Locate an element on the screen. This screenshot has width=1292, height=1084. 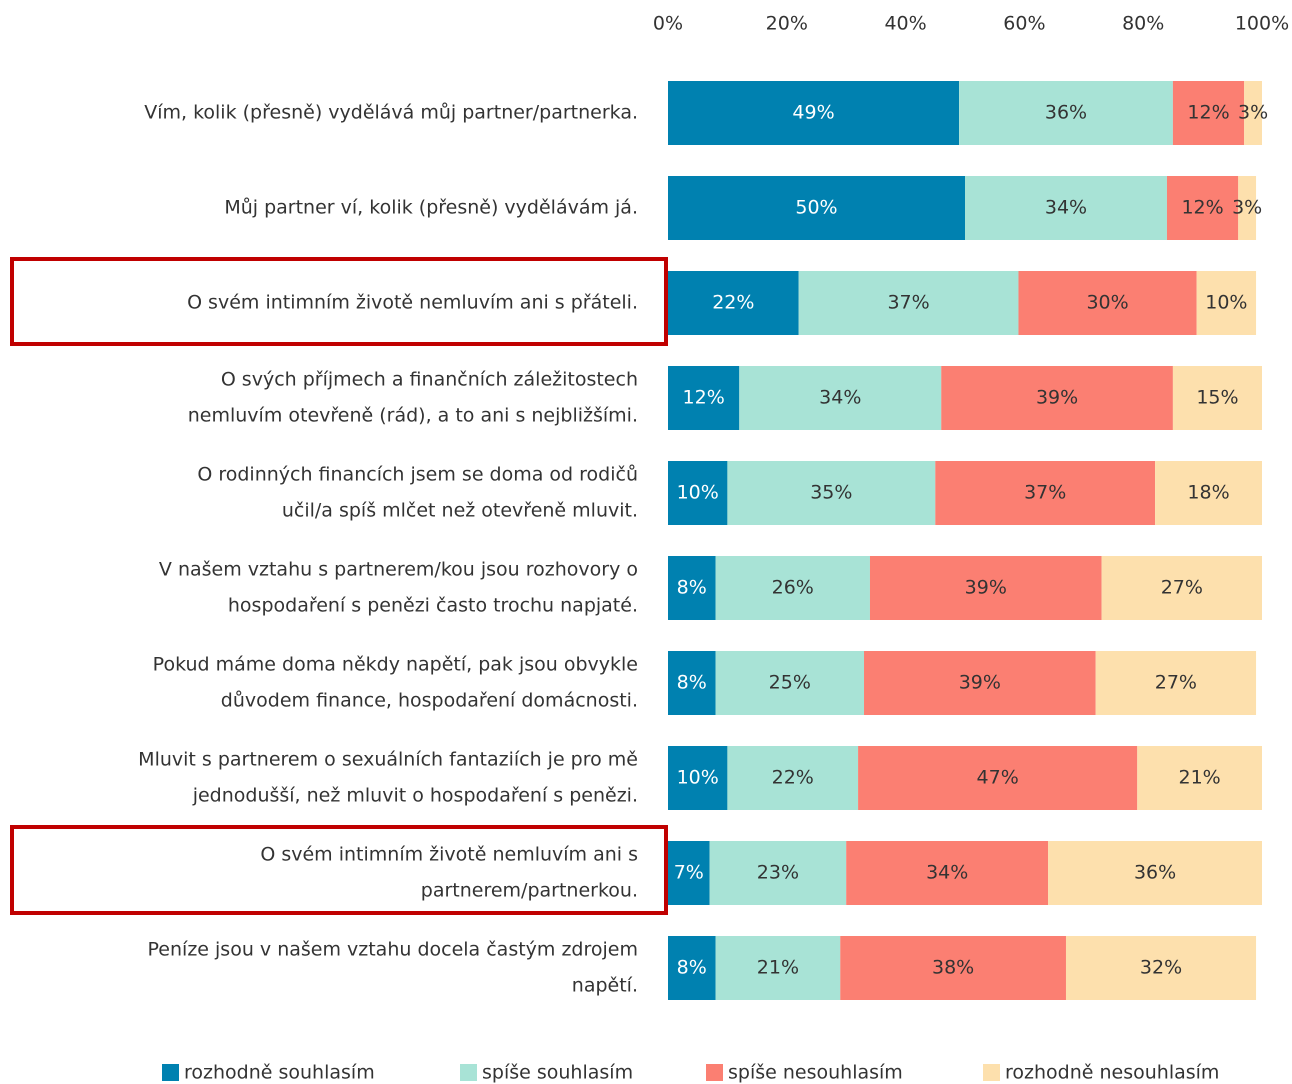
data-label: 25% is located at coordinates (790, 683).